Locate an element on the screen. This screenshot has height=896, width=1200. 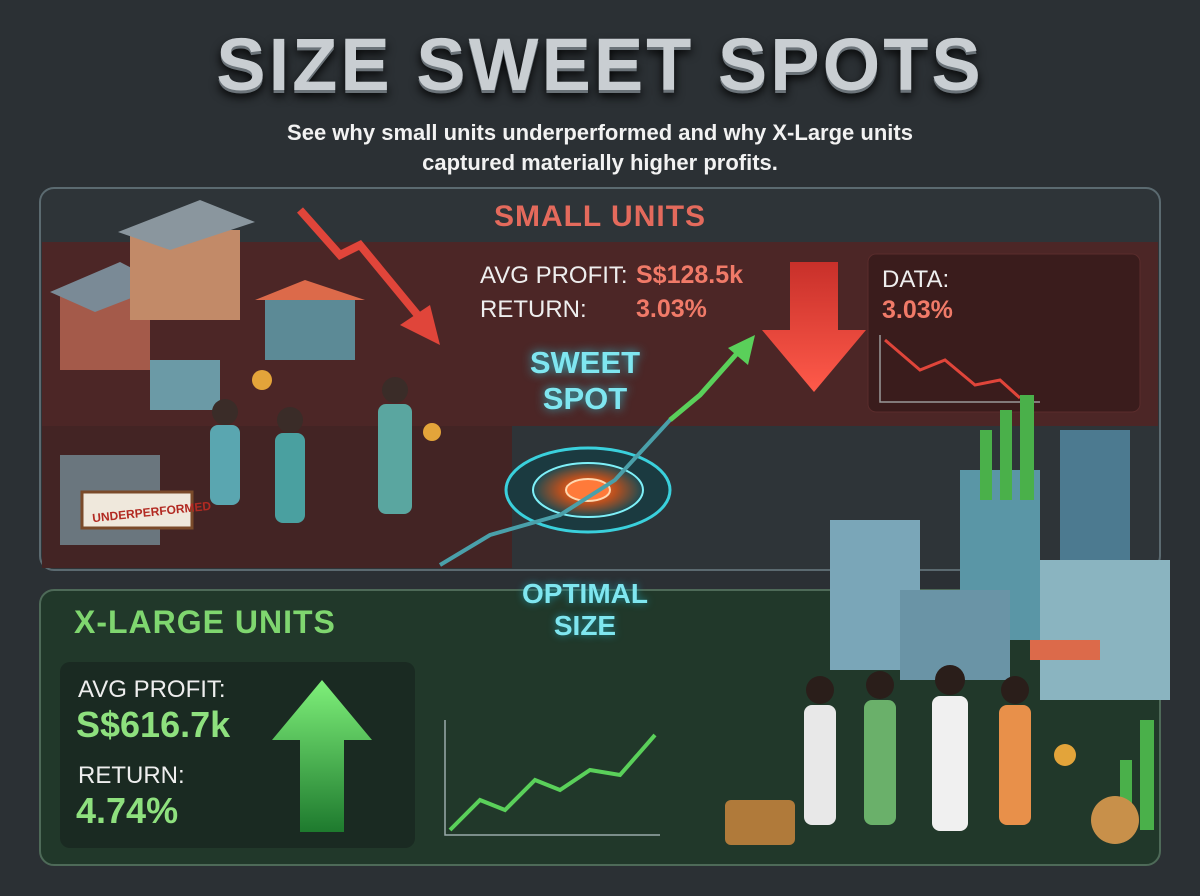
xl-return-label: RETURN: is located at coordinates (131, 775).